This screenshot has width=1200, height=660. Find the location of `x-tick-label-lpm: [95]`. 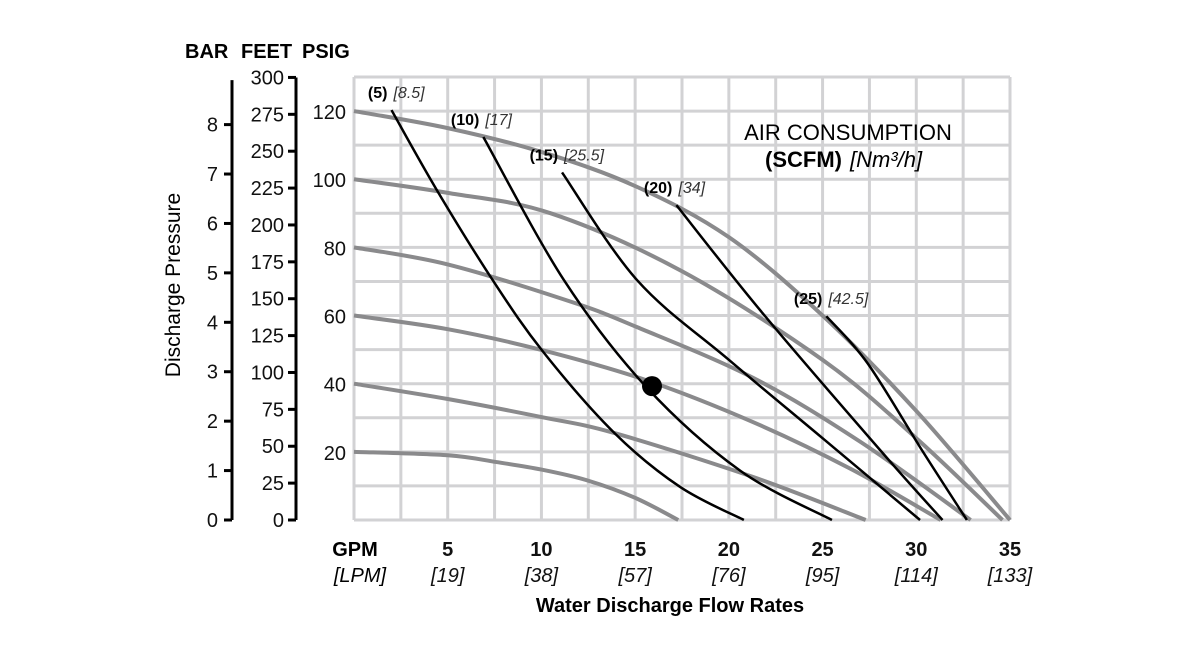

x-tick-label-lpm: [95] is located at coordinates (822, 576).